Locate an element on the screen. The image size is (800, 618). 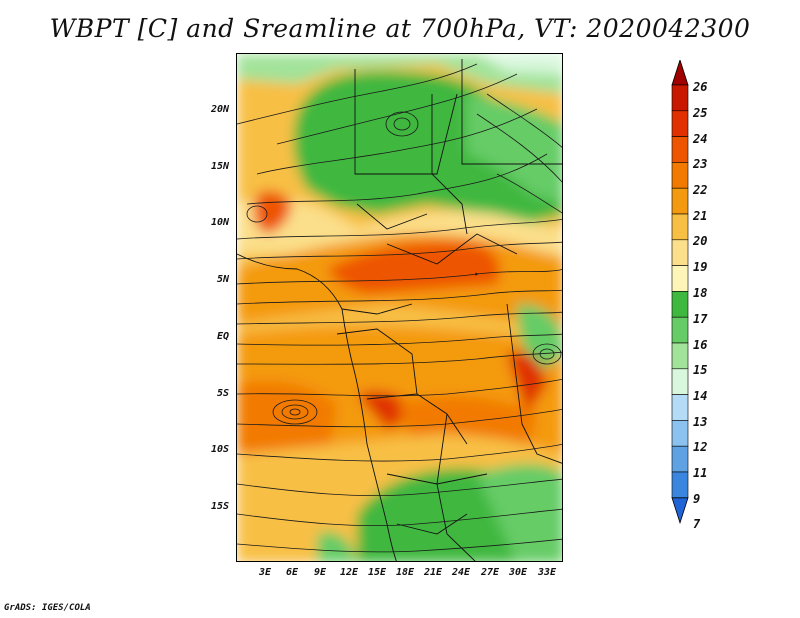
colorbar-label-12: 12 is located at coordinates (700, 447).